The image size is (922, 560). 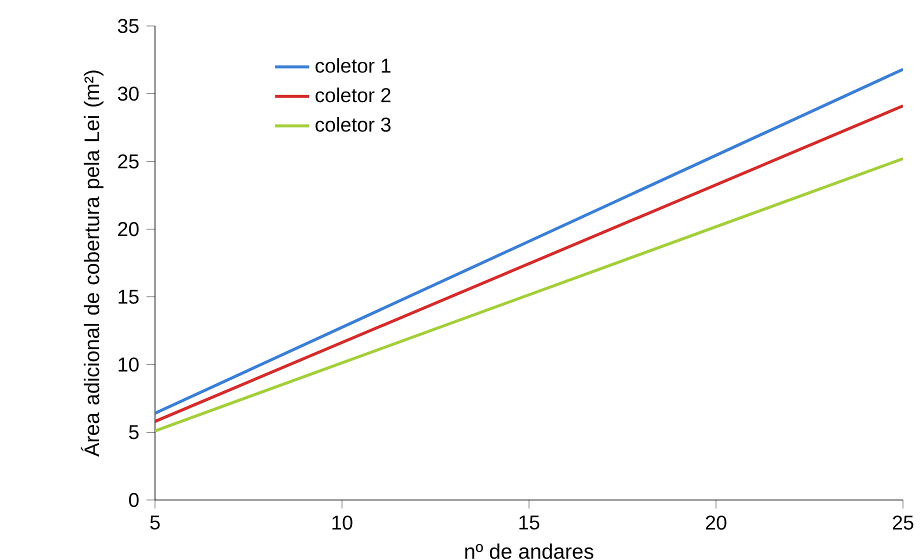 What do you see at coordinates (128, 26) in the screenshot?
I see `y-tick-label: 35` at bounding box center [128, 26].